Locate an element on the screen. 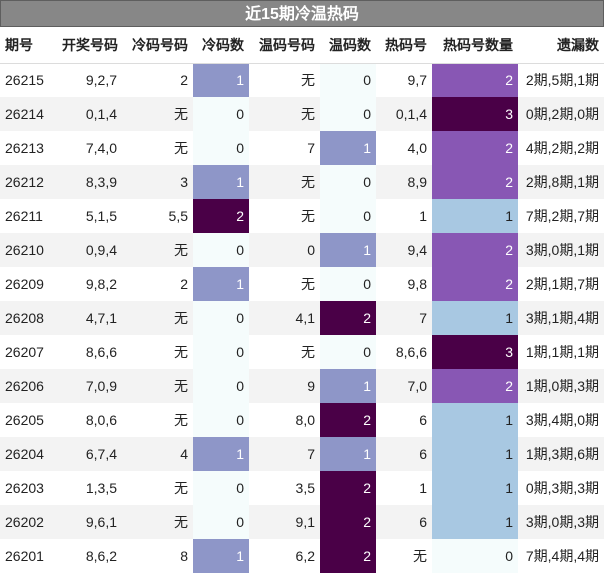  col-header-cold: 冷码号码 is located at coordinates (157, 45).